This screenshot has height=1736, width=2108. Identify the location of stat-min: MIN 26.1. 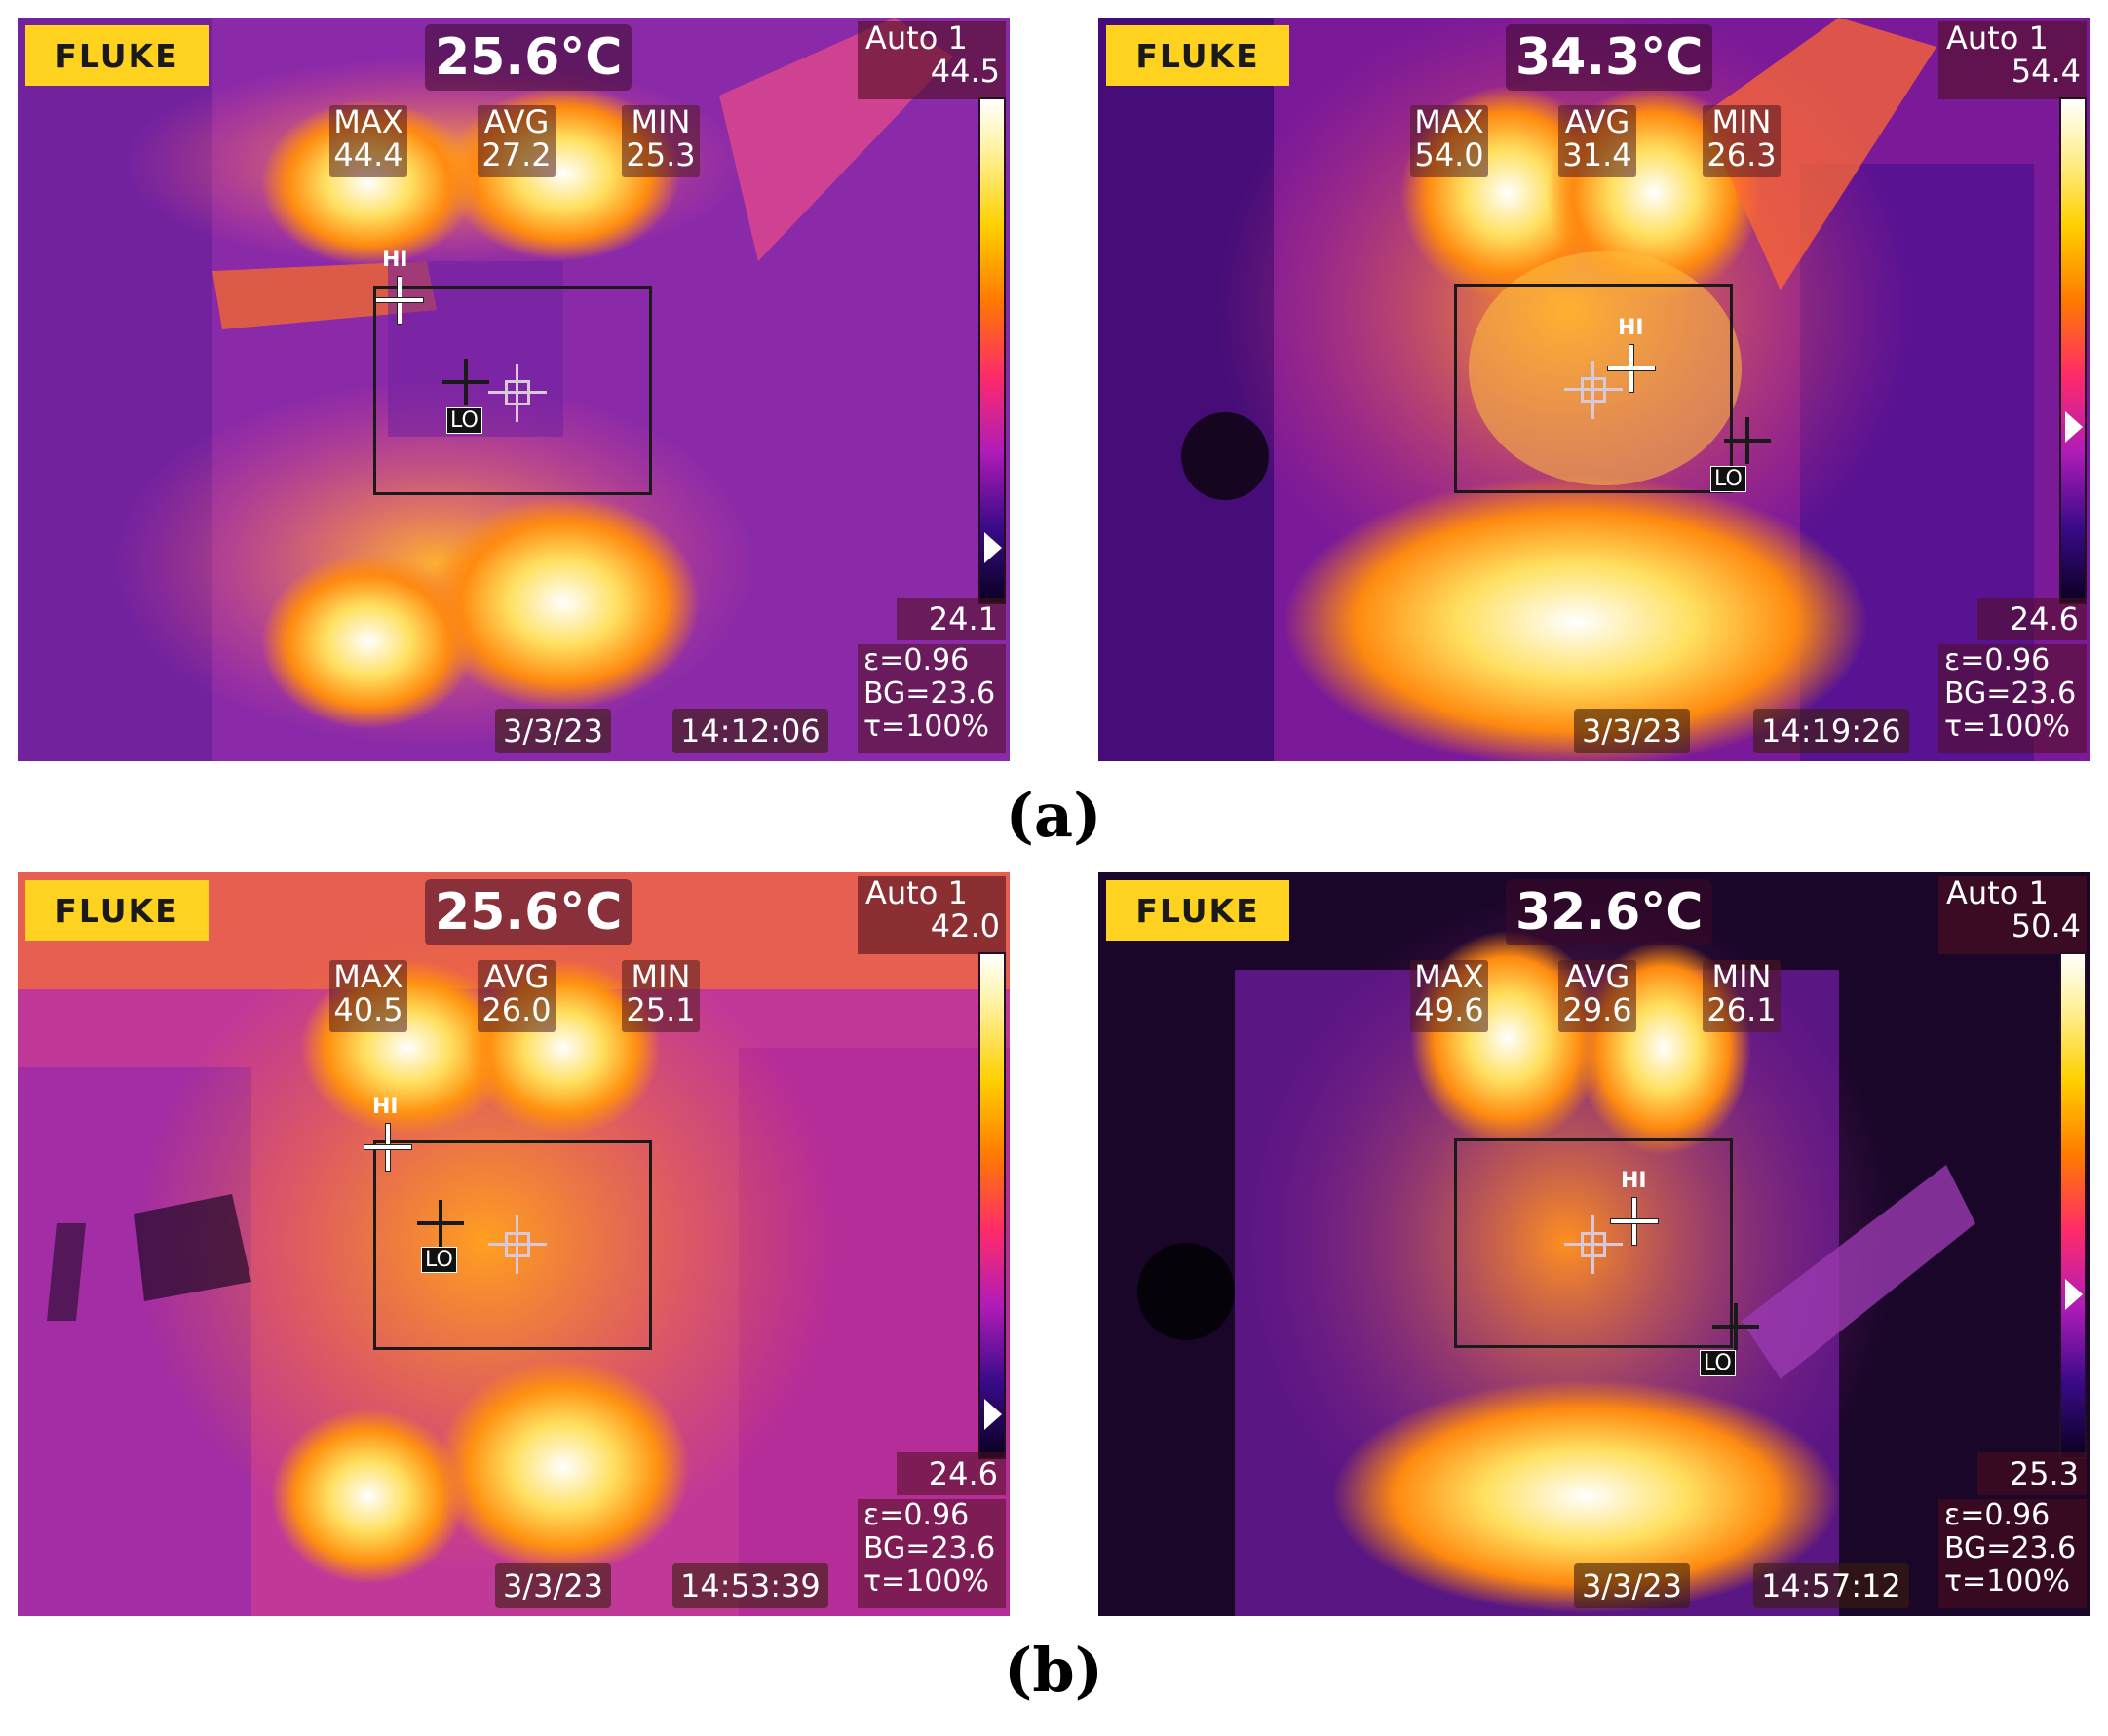
(1742, 996).